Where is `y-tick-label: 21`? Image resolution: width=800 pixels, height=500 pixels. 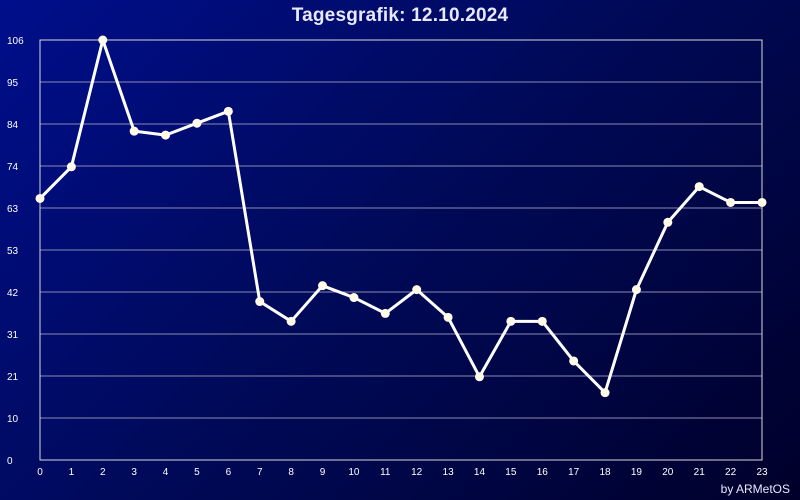 y-tick-label: 21 is located at coordinates (13, 377).